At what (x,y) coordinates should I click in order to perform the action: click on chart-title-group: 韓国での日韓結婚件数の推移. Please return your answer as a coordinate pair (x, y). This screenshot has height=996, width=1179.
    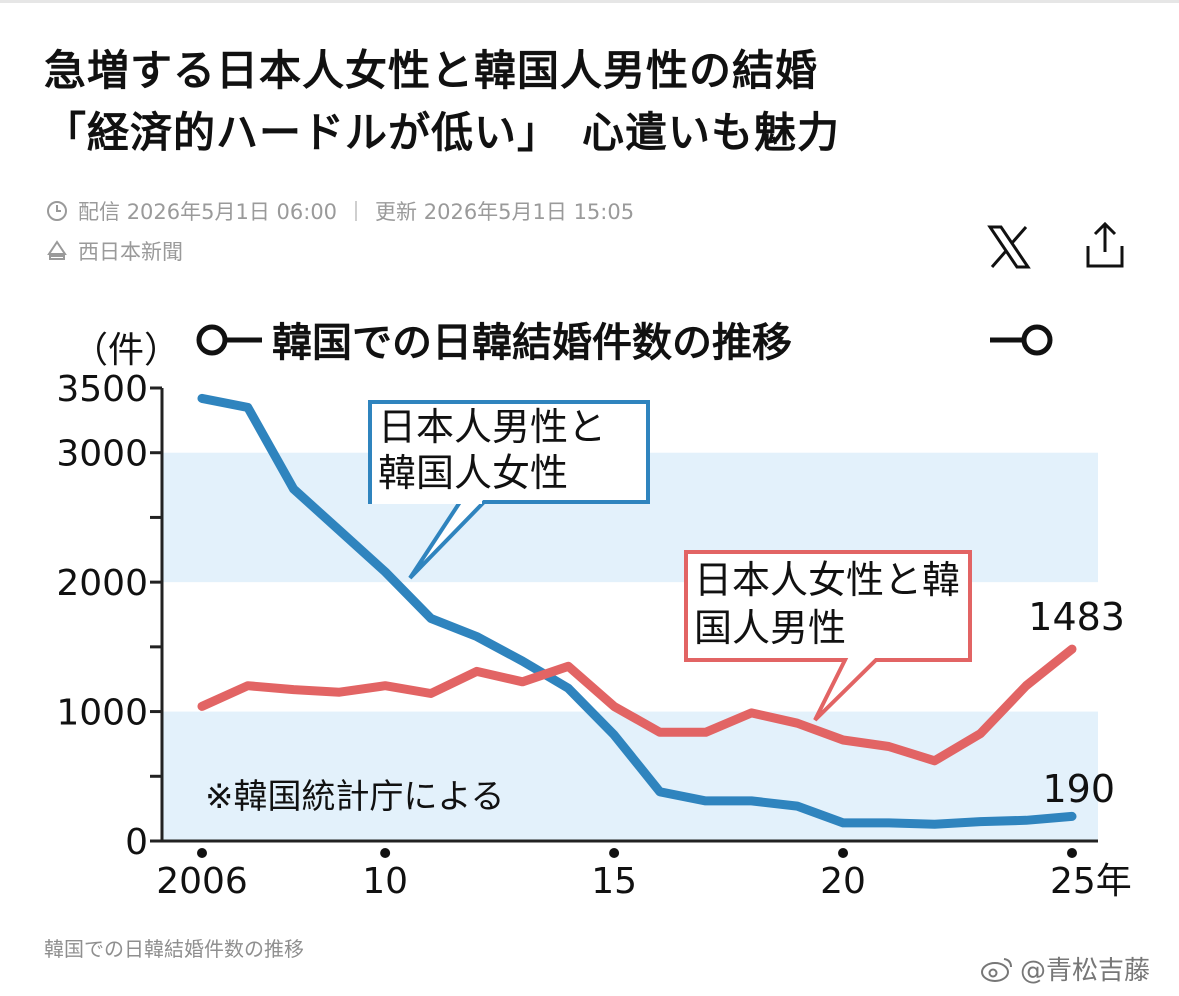
    Looking at the image, I should click on (624, 343).